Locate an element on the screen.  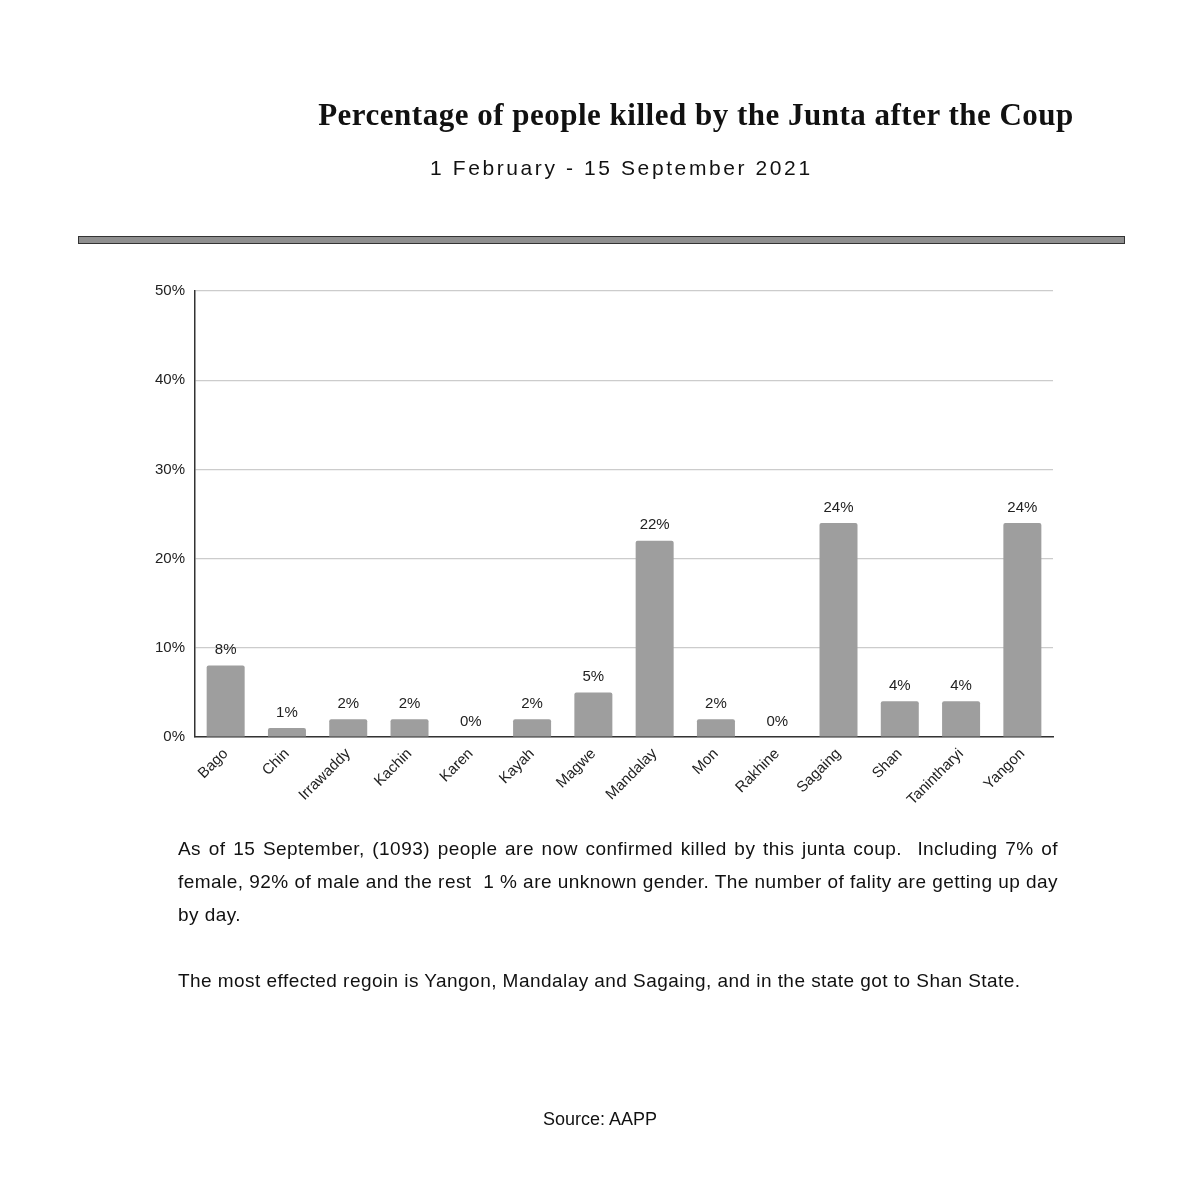
source-note: Source: AAPP is located at coordinates (600, 1119).